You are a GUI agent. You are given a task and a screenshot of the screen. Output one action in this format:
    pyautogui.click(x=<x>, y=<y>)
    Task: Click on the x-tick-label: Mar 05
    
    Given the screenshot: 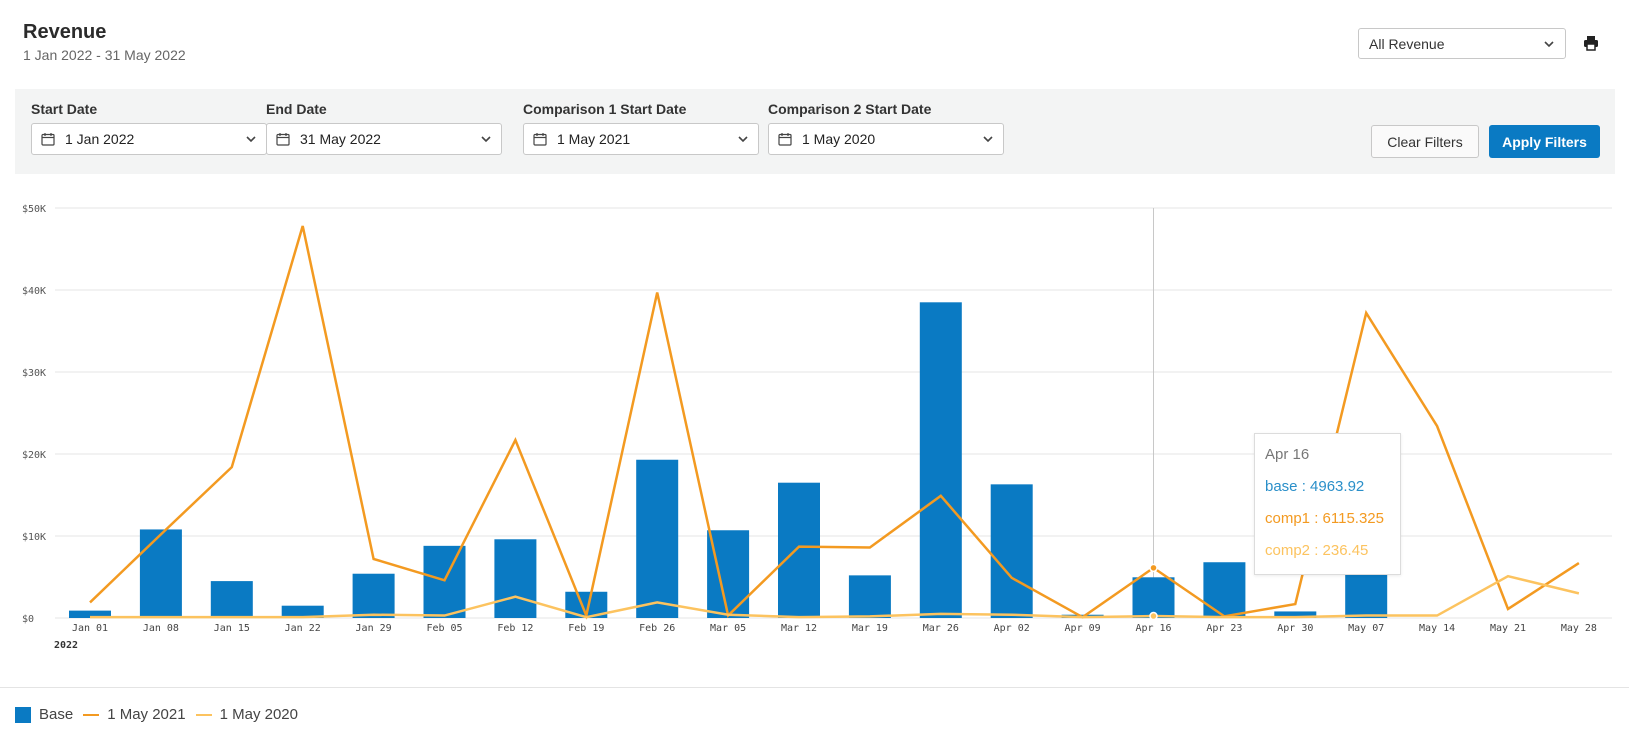 What is the action you would take?
    pyautogui.click(x=728, y=628)
    